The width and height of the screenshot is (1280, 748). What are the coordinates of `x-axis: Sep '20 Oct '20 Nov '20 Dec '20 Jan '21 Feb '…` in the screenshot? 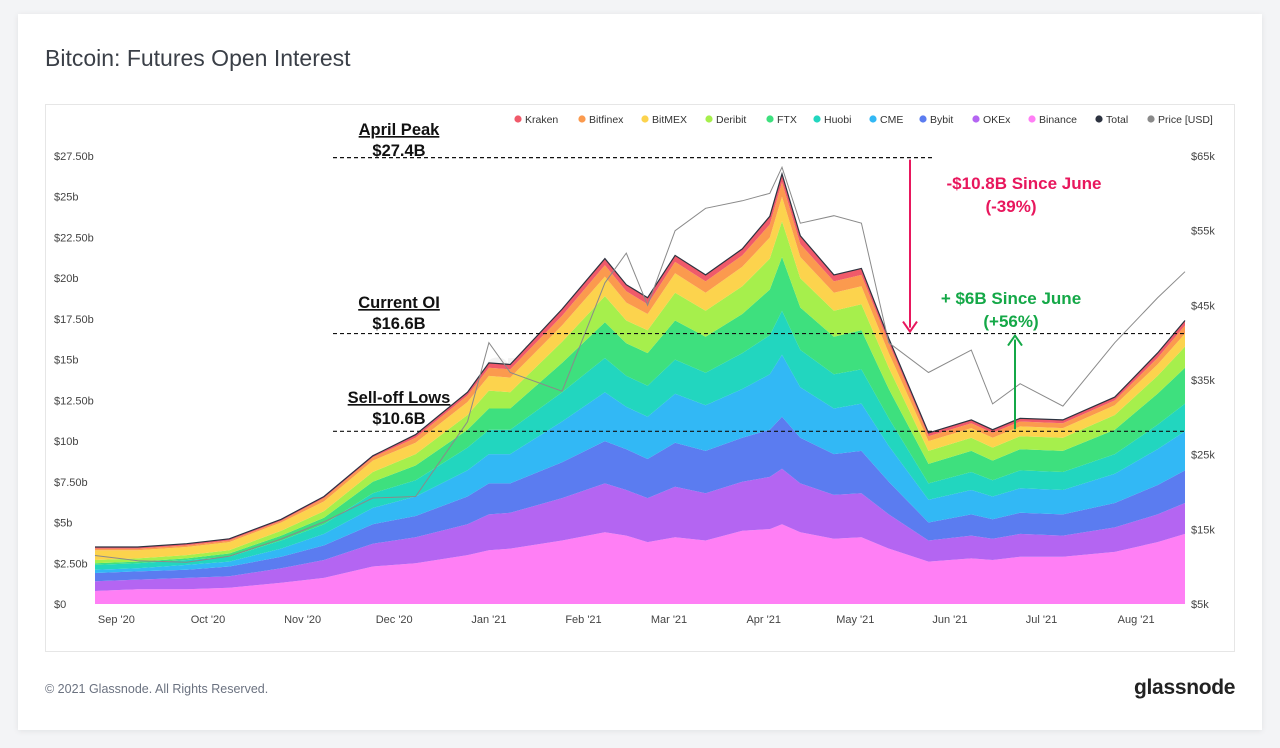 It's located at (626, 620).